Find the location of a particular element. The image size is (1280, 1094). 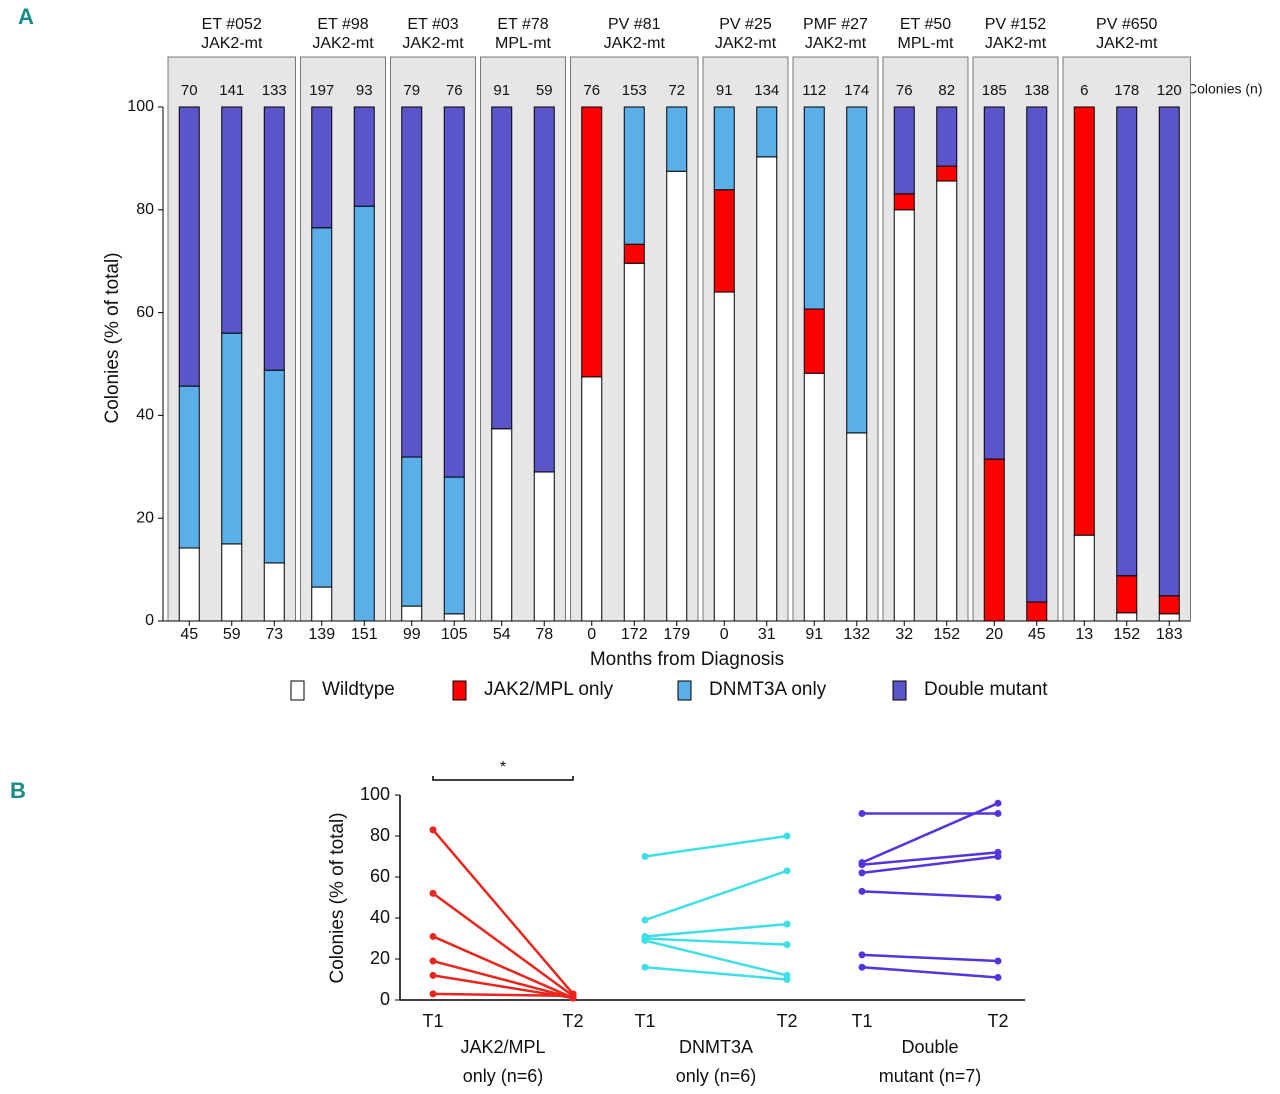

x-tick-label: 78 is located at coordinates (544, 634).